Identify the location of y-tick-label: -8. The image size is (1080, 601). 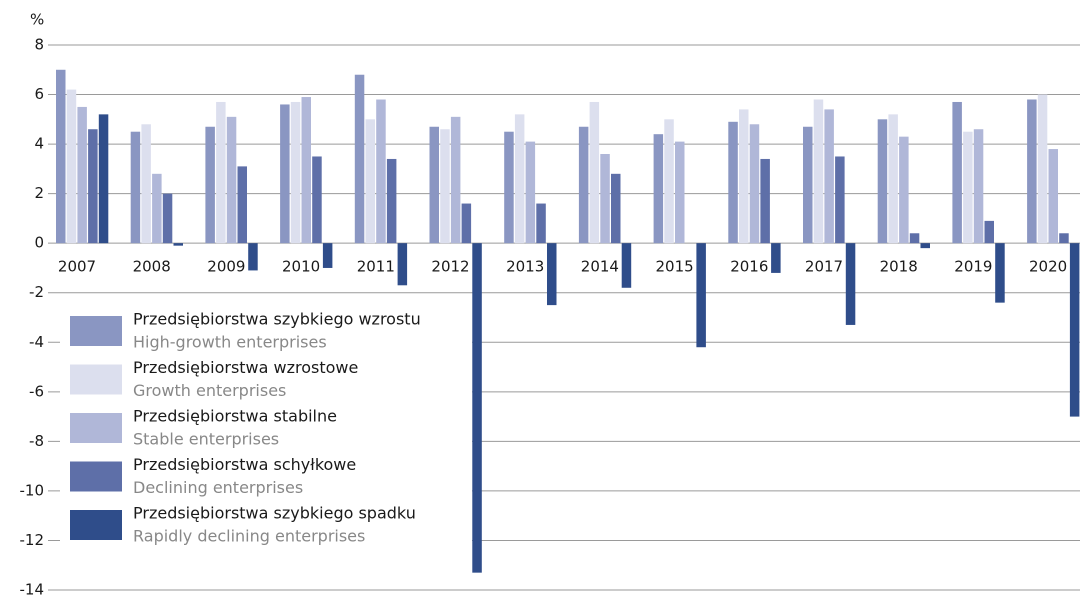
(36, 441).